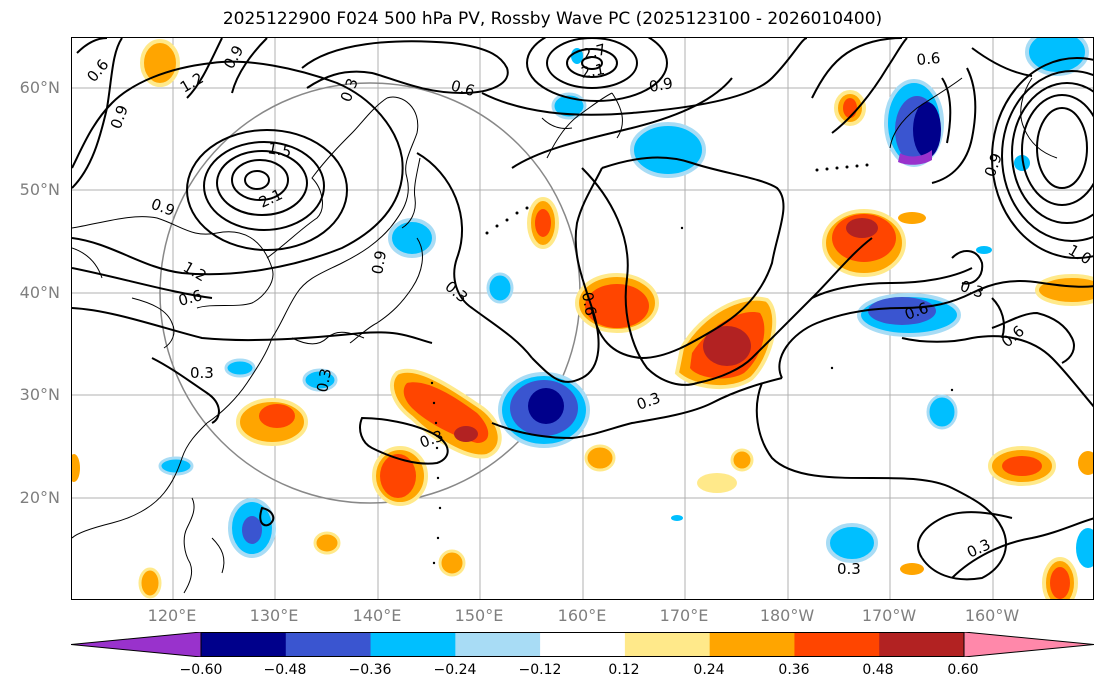 The height and width of the screenshot is (692, 1105). Describe the element at coordinates (455, 670) in the screenshot. I see `colorbar-tick: −0.24` at that location.